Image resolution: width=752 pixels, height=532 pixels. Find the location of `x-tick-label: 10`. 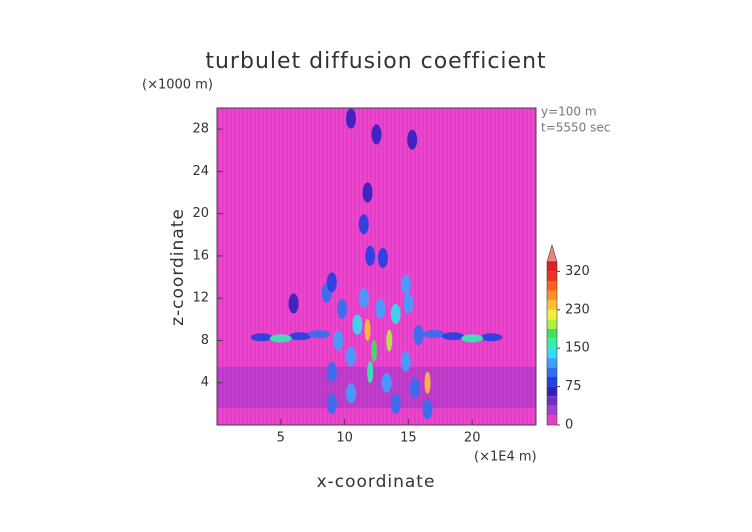

x-tick-label: 10 is located at coordinates (344, 438).